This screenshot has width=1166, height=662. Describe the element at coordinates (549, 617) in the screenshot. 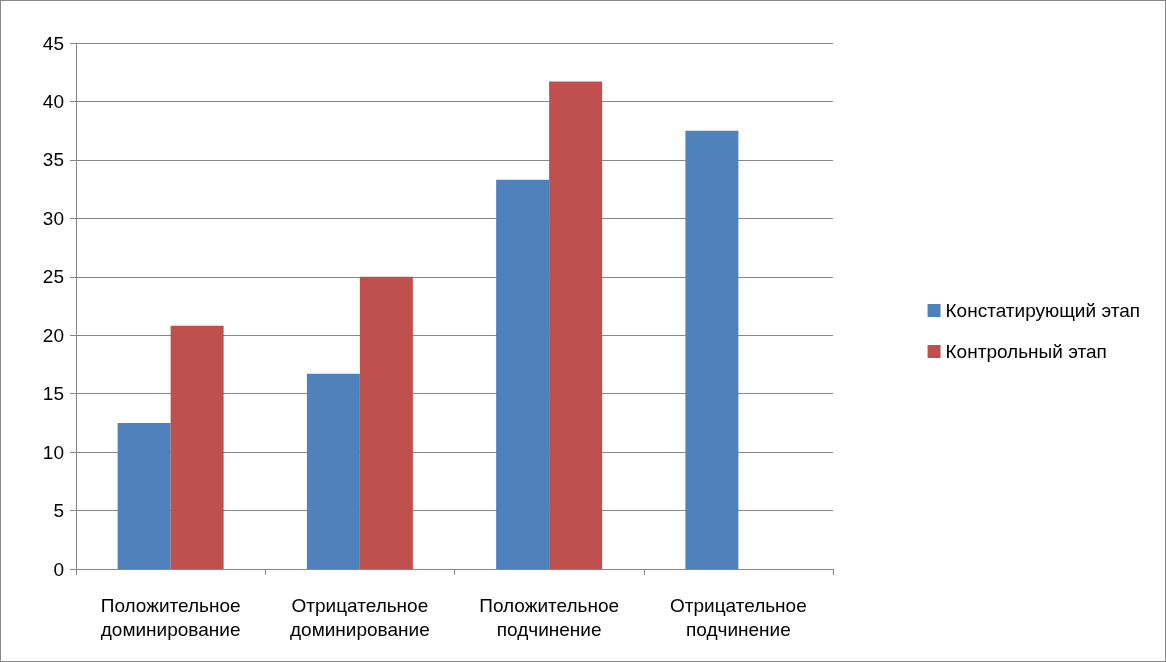

I see `x-tick-label: Положительное подчинение` at that location.